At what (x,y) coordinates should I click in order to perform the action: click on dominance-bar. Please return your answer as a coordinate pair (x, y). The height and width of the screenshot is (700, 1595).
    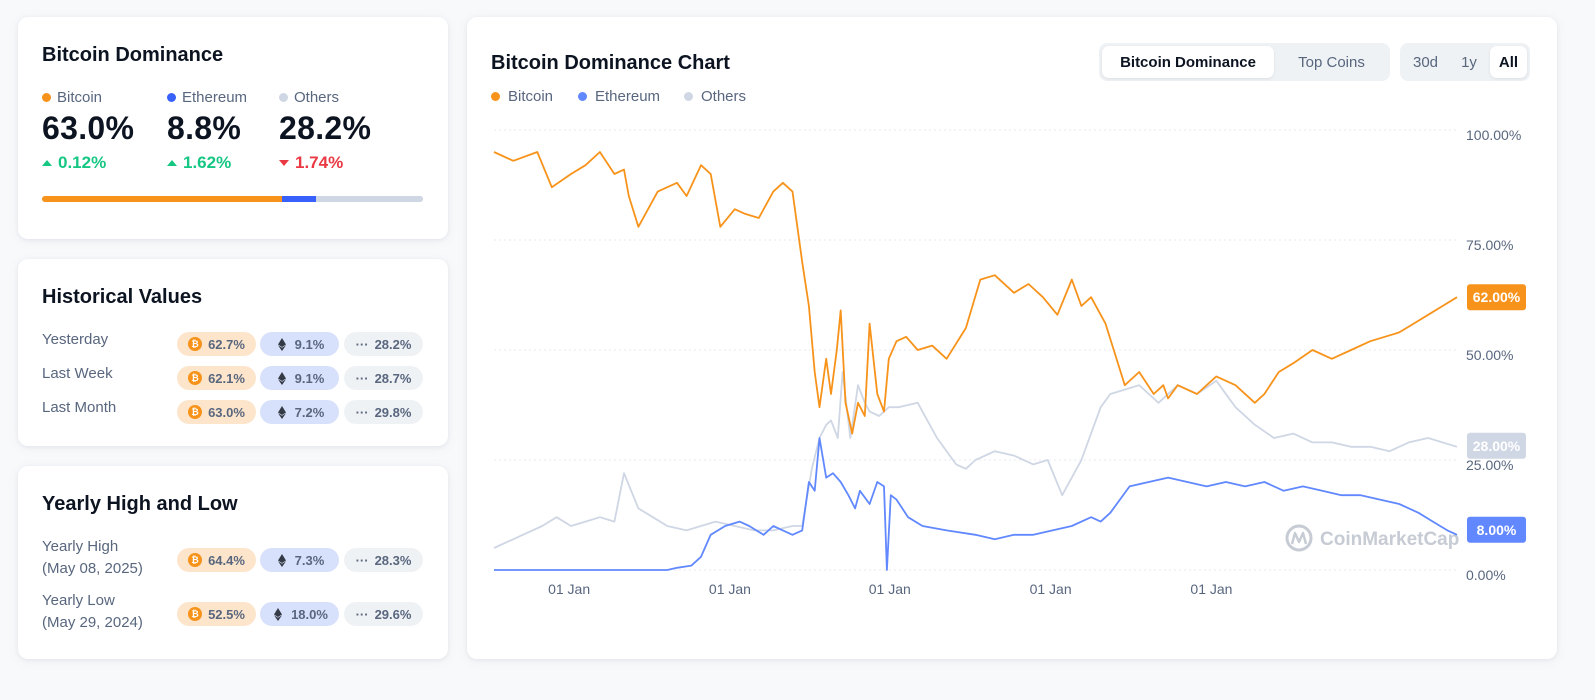
    Looking at the image, I should click on (232, 199).